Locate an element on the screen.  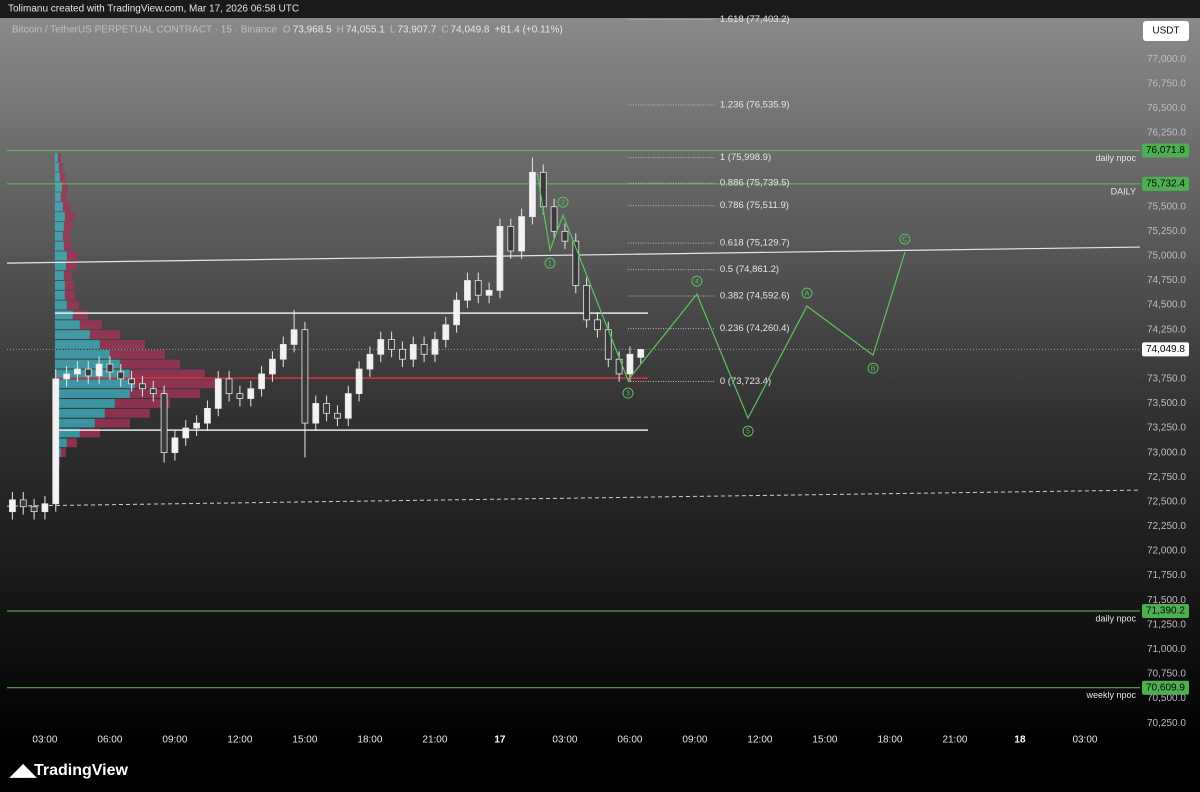
fib-label: 0.786 (75,511.9) is located at coordinates (754, 205).